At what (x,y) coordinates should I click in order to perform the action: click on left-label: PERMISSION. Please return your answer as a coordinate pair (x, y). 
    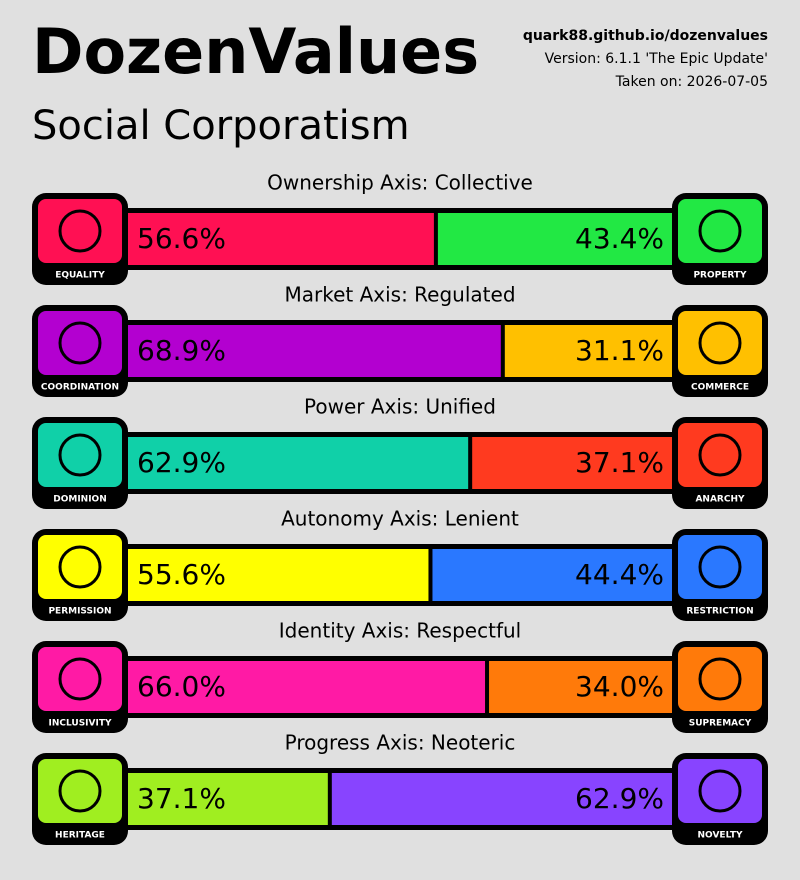
    Looking at the image, I should click on (79, 612).